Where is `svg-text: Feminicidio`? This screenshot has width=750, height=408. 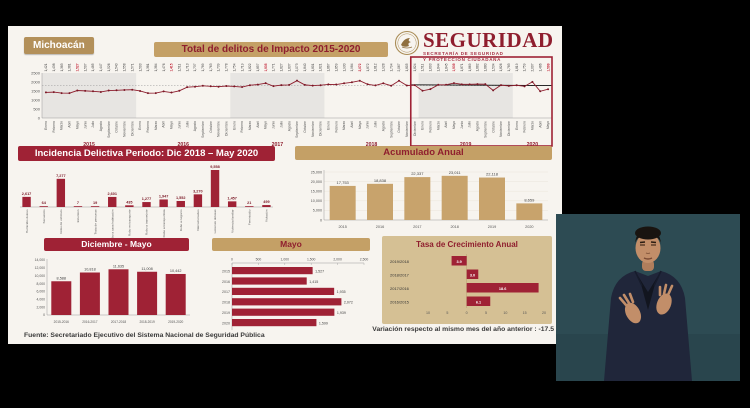
svg-text: Feminicidio is located at coordinates (250, 217).